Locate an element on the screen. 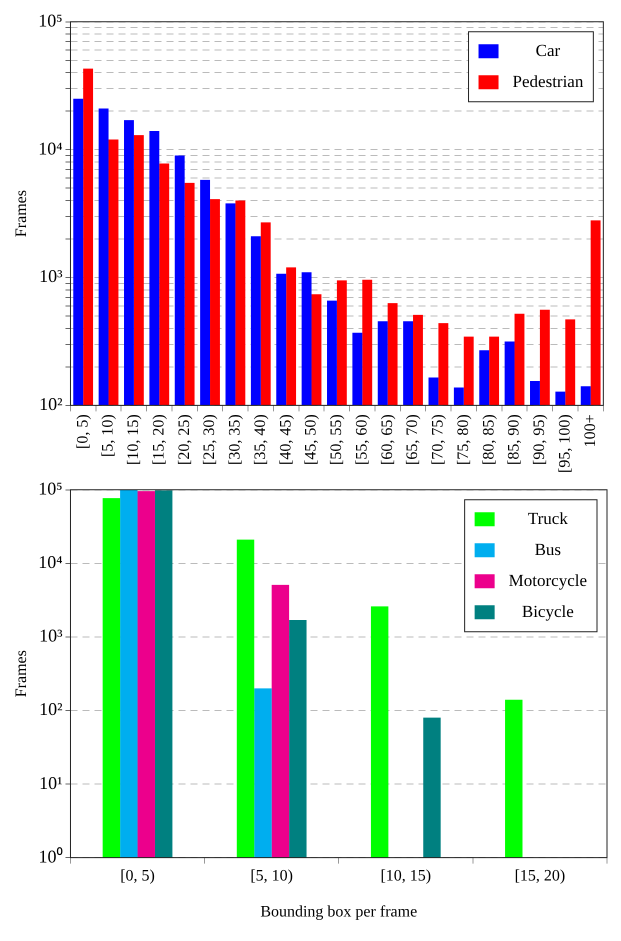  x-tick-label: [25, 30) is located at coordinates (209, 439).